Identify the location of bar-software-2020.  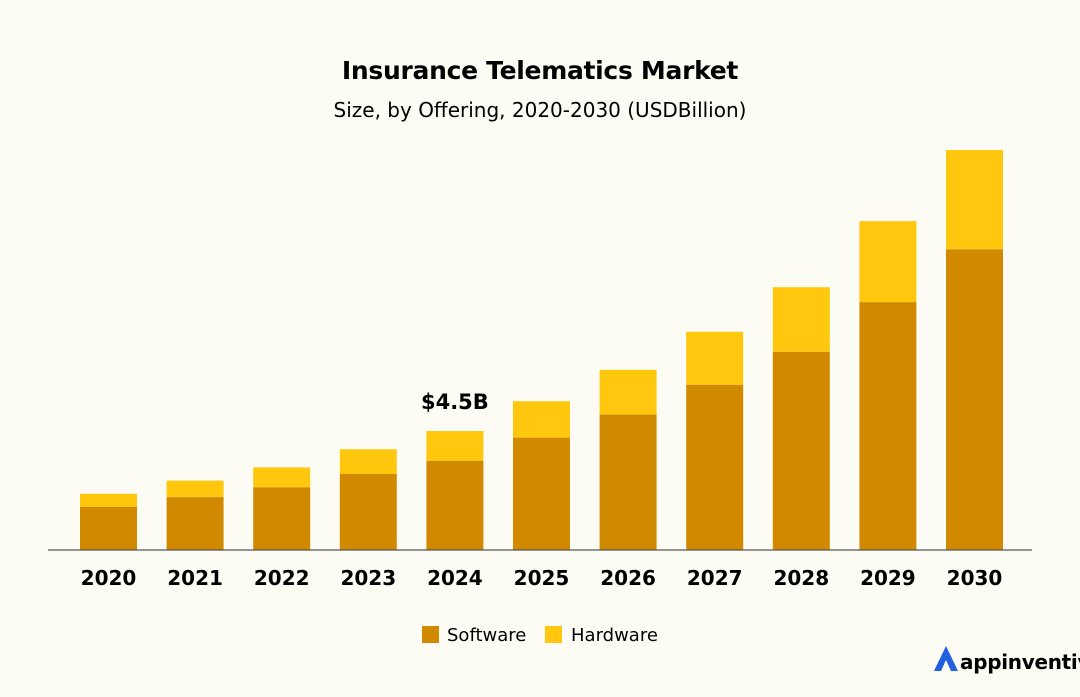
(108, 528).